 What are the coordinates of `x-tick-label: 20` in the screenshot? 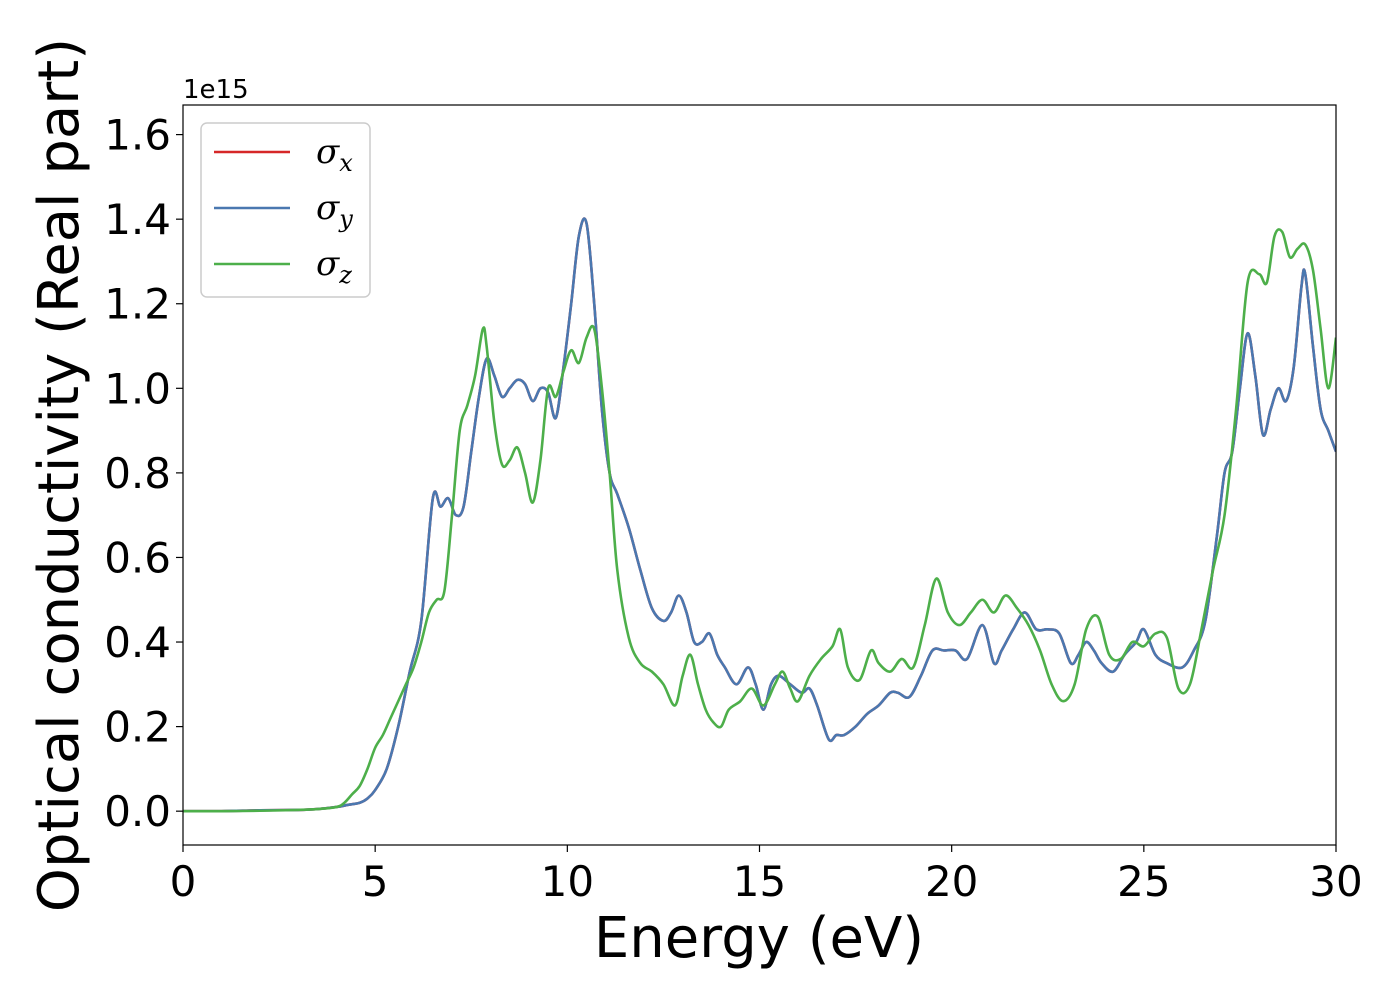 It's located at (951, 881).